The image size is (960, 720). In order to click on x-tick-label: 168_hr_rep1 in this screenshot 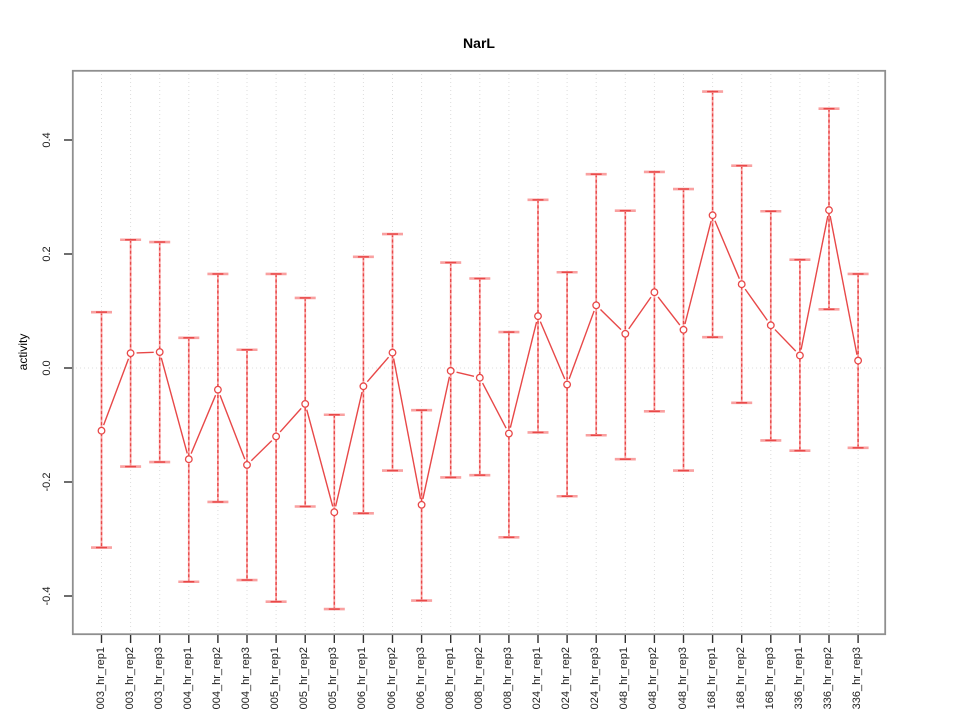, I will do `click(711, 678)`.